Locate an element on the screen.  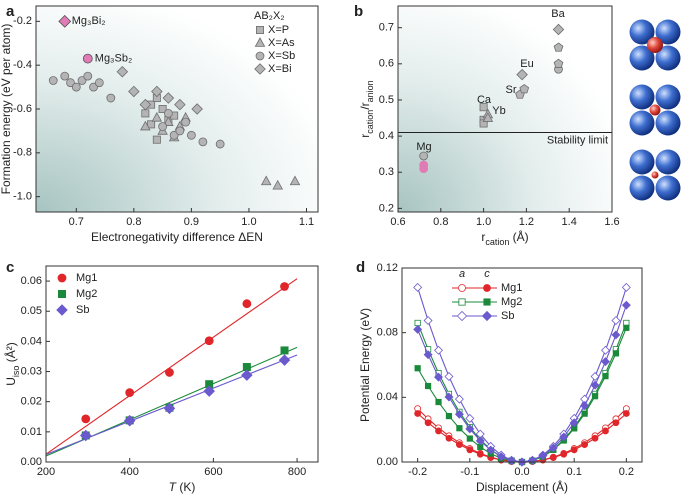
y-tick-label: 0.6 is located at coordinates (386, 64).